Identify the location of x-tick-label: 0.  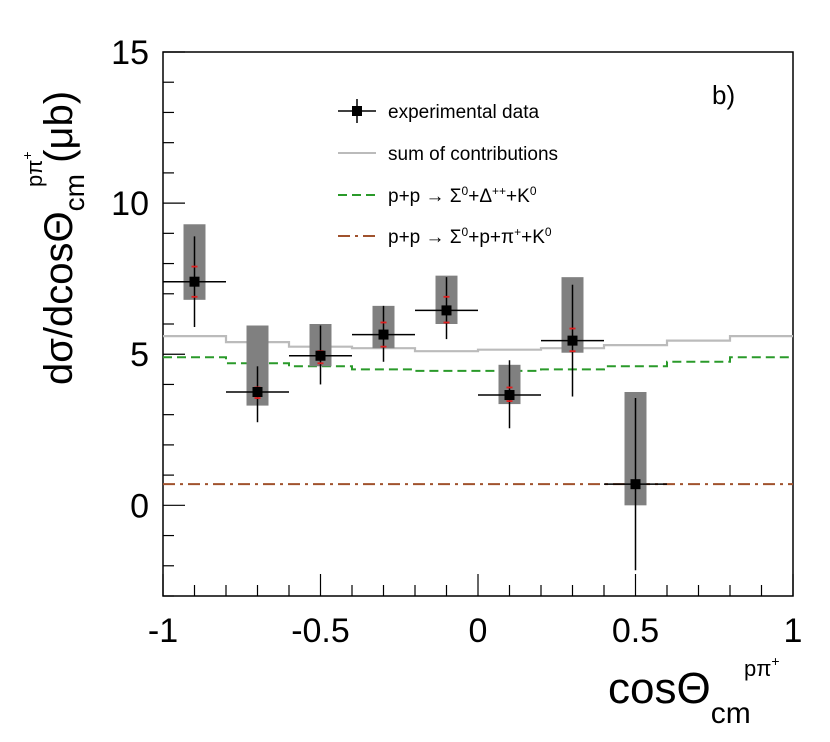
(478, 631).